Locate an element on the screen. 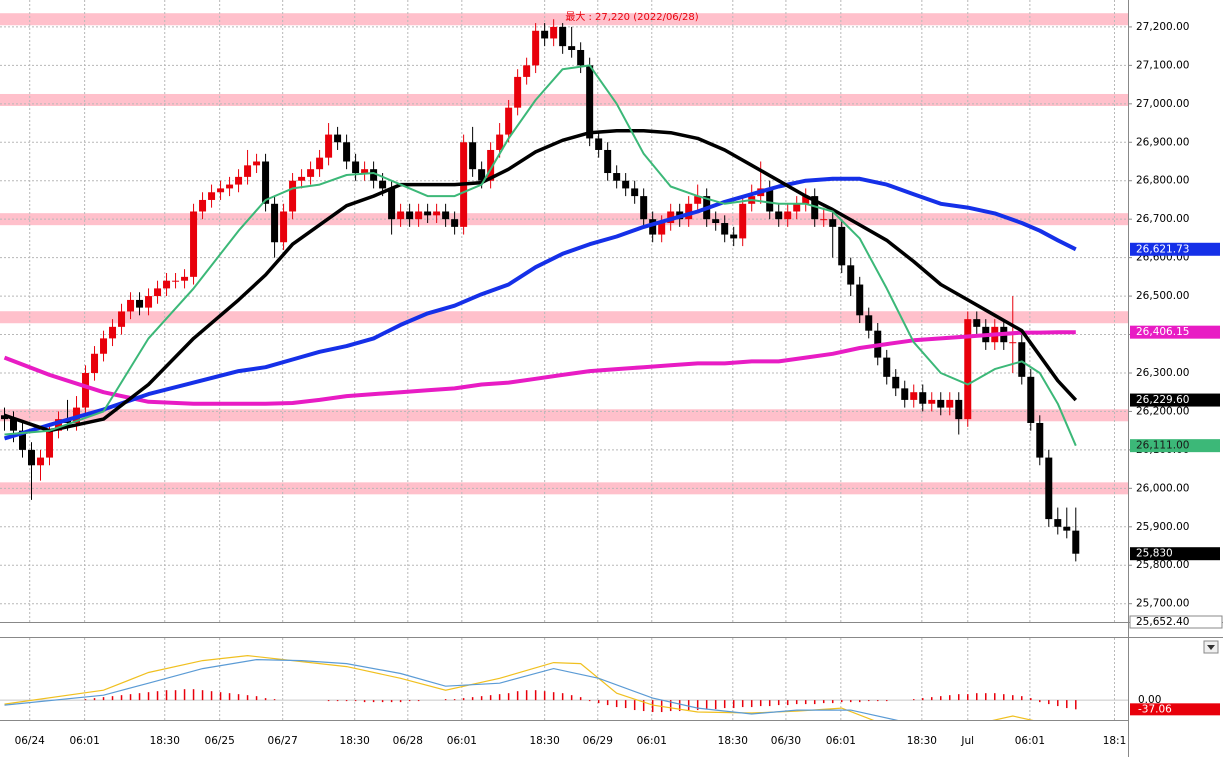 This screenshot has width=1223, height=757. x-tick-label: 06/28 is located at coordinates (408, 741).